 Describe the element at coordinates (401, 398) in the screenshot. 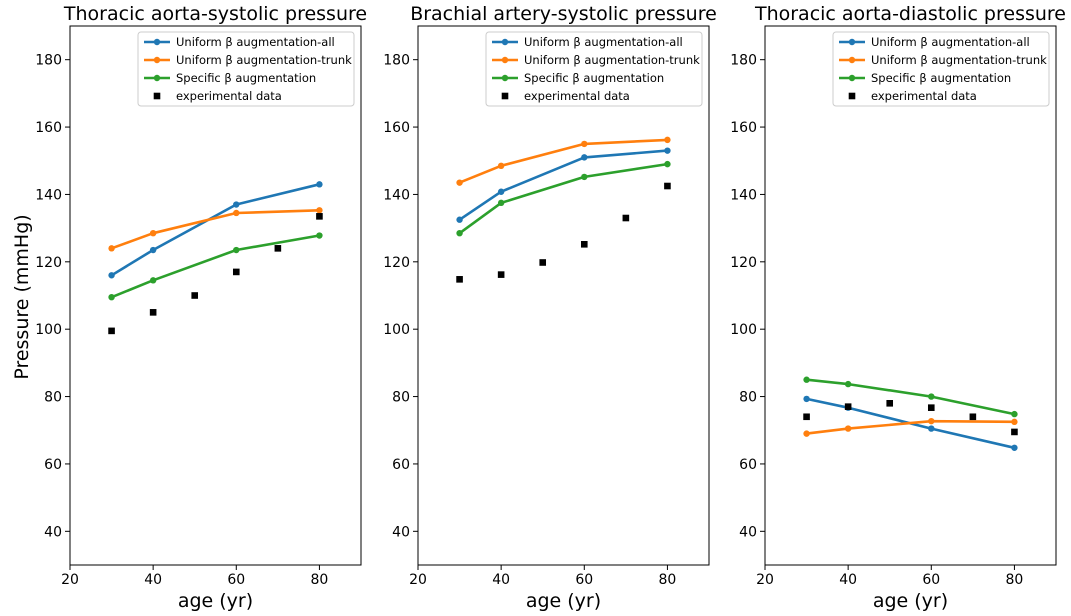

I see `y-tick-label: 80` at that location.